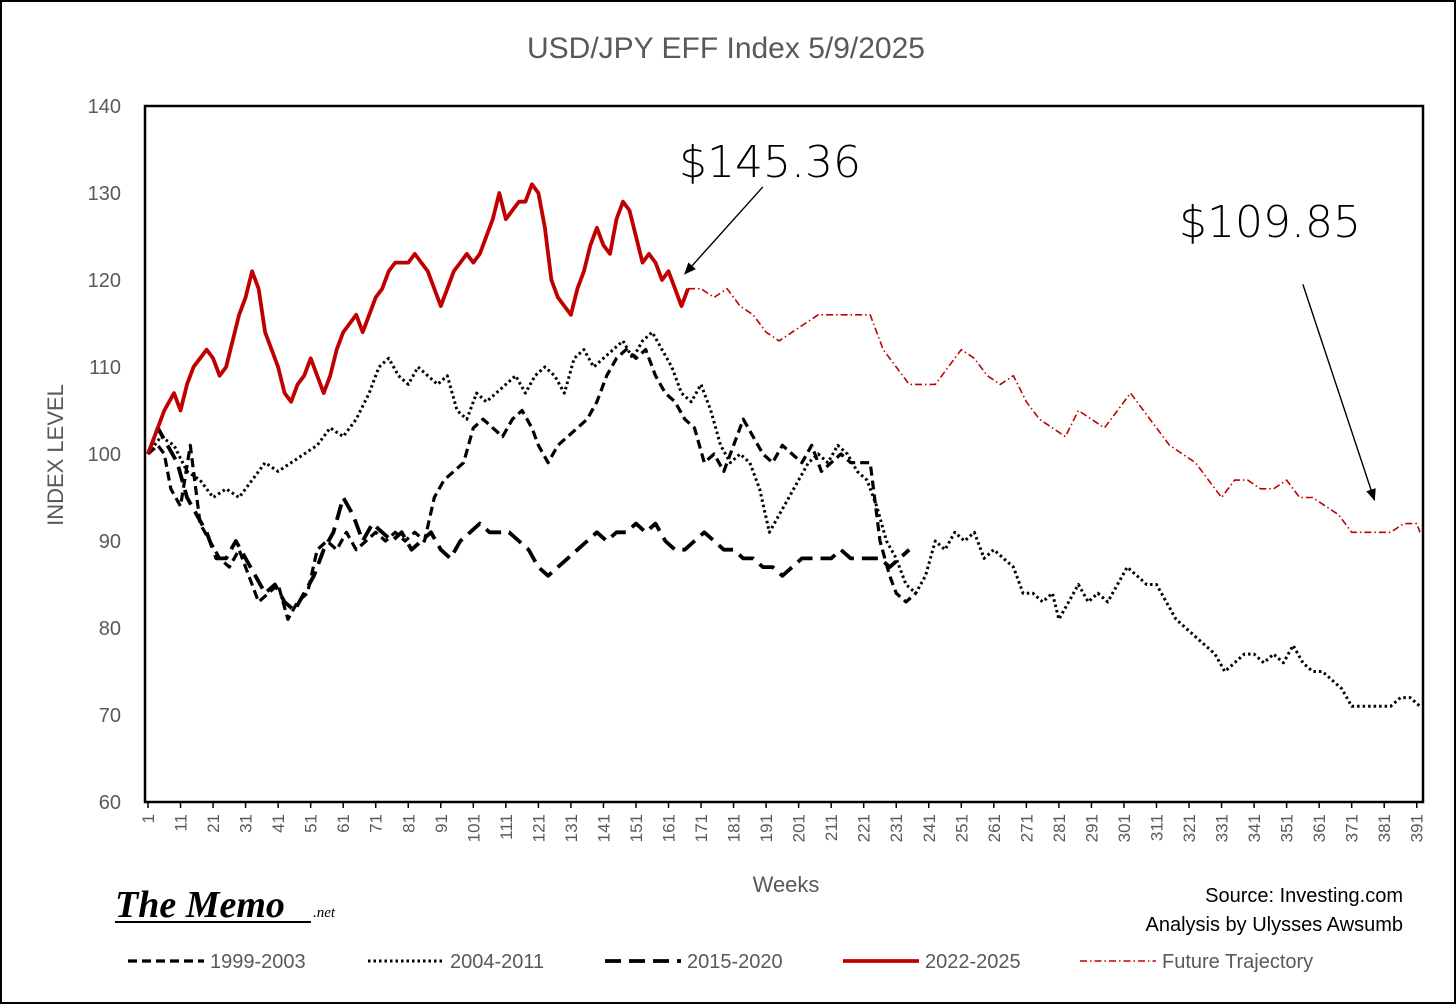 The image size is (1456, 1004). I want to click on y-tick-label: 90, so click(110, 542).